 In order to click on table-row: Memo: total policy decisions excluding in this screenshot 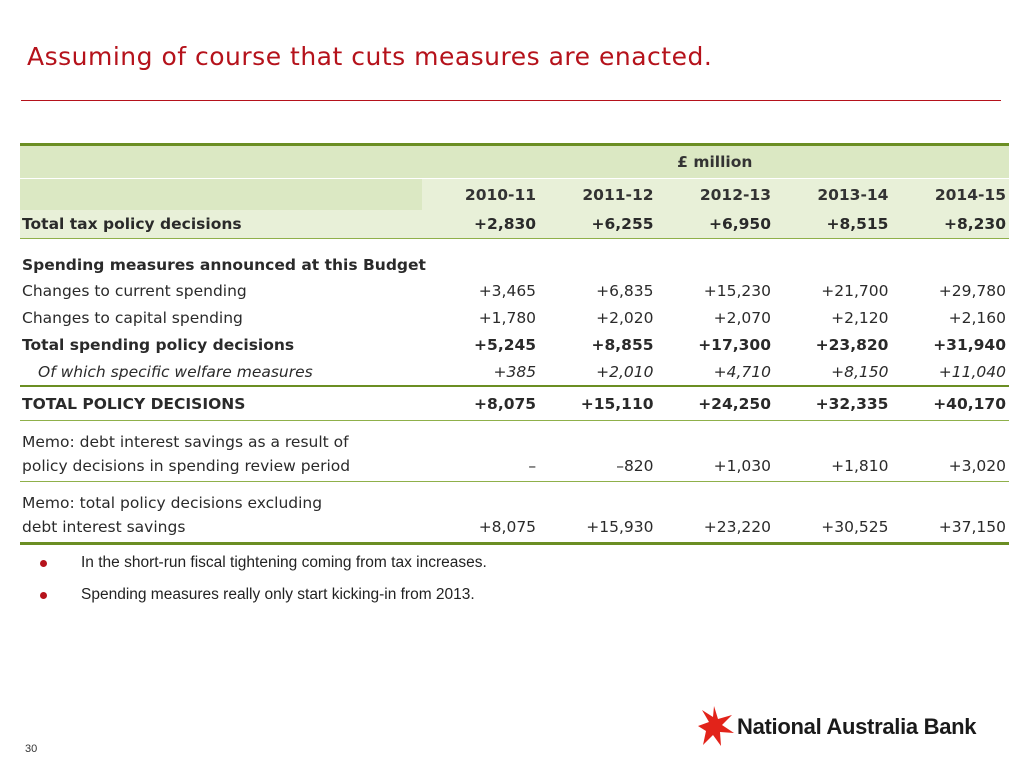, I will do `click(514, 496)`.